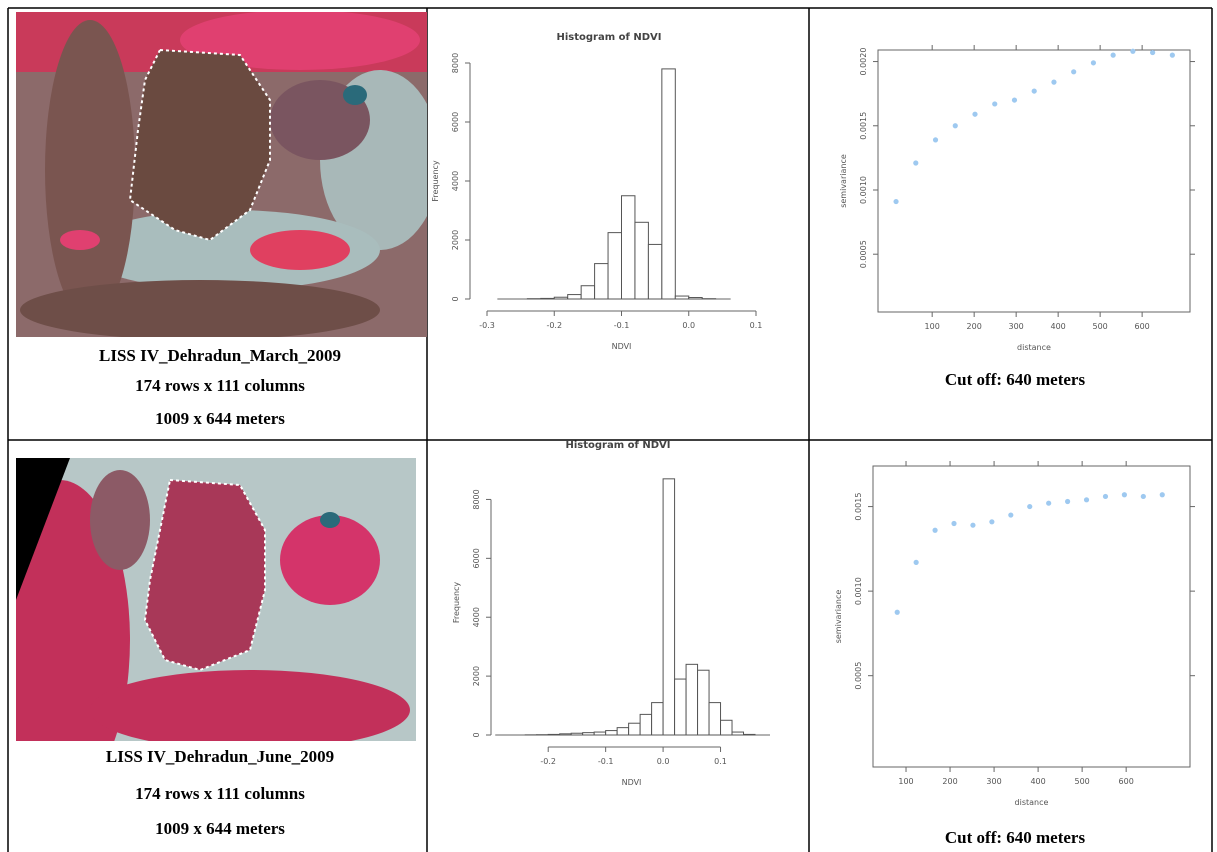 The image size is (1217, 852). Describe the element at coordinates (863, 62) in the screenshot. I see `y-tick-label: 0.0020` at that location.